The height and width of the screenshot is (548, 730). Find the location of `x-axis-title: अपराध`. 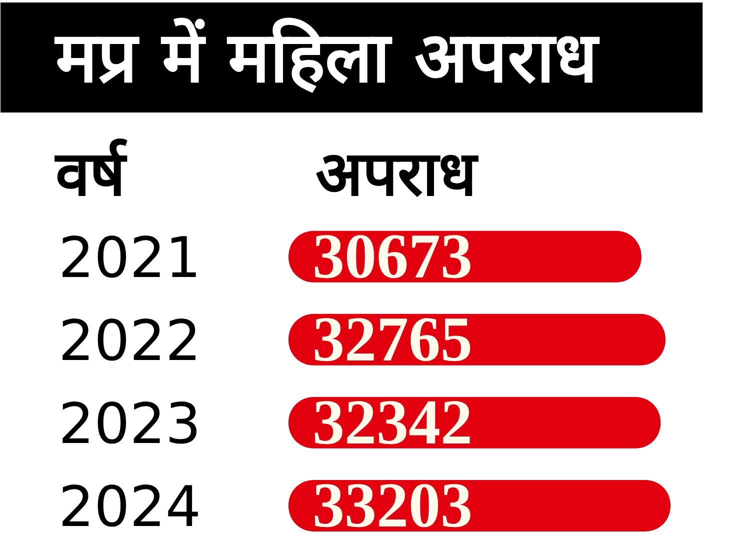

x-axis-title: अपराध is located at coordinates (397, 173).